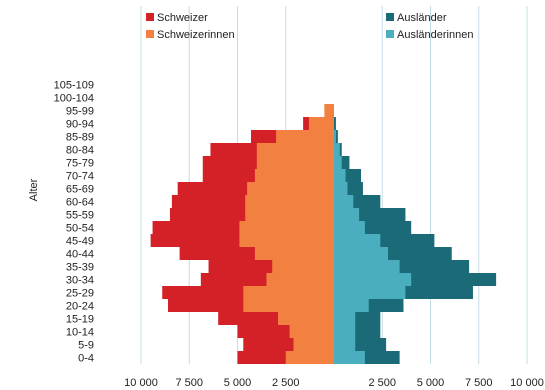 The height and width of the screenshot is (390, 545). What do you see at coordinates (80, 190) in the screenshot?
I see `y-tick-label: 65-69` at bounding box center [80, 190].